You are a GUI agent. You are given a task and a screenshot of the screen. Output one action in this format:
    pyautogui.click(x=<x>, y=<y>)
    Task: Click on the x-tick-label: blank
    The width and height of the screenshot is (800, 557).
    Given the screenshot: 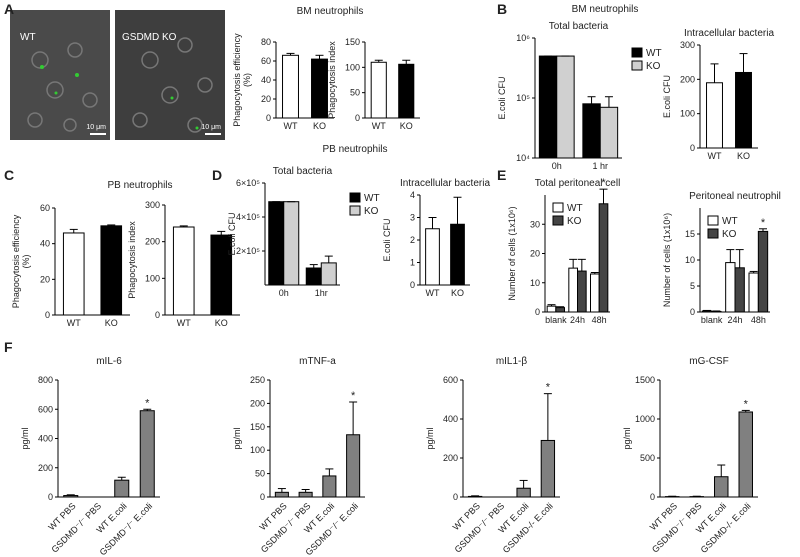 What is the action you would take?
    pyautogui.click(x=712, y=320)
    